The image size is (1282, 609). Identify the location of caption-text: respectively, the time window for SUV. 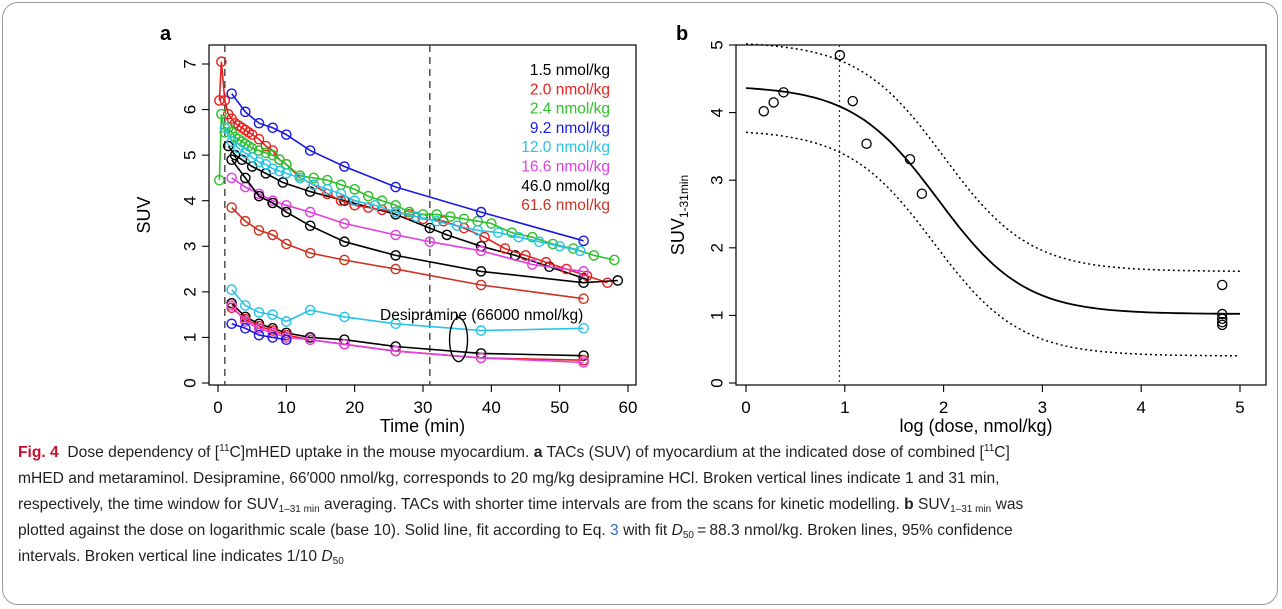
(148, 504).